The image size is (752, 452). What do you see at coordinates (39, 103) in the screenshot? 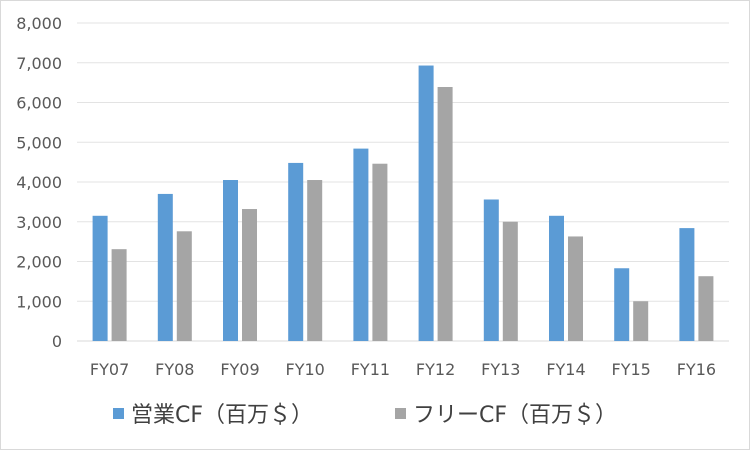
I see `y-tick-label: 6,000` at bounding box center [39, 103].